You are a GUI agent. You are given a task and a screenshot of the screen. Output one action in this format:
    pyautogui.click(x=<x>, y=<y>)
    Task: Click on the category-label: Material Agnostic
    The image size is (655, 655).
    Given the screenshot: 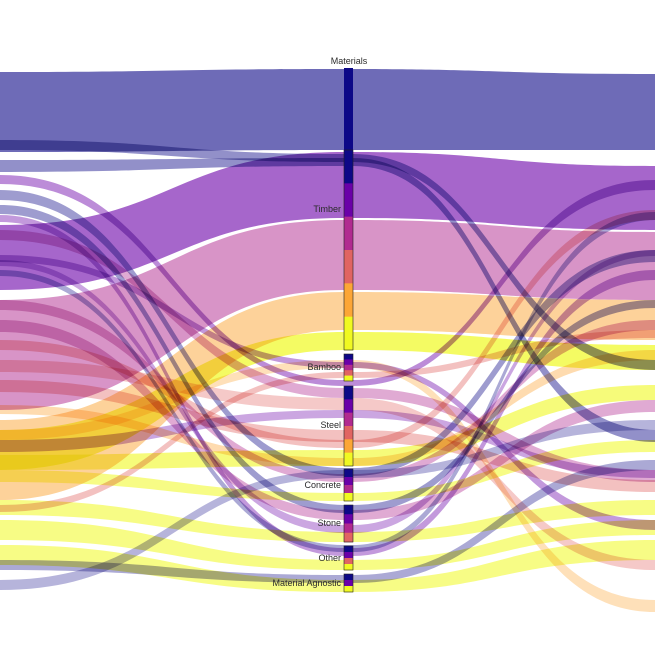 What is the action you would take?
    pyautogui.click(x=306, y=583)
    